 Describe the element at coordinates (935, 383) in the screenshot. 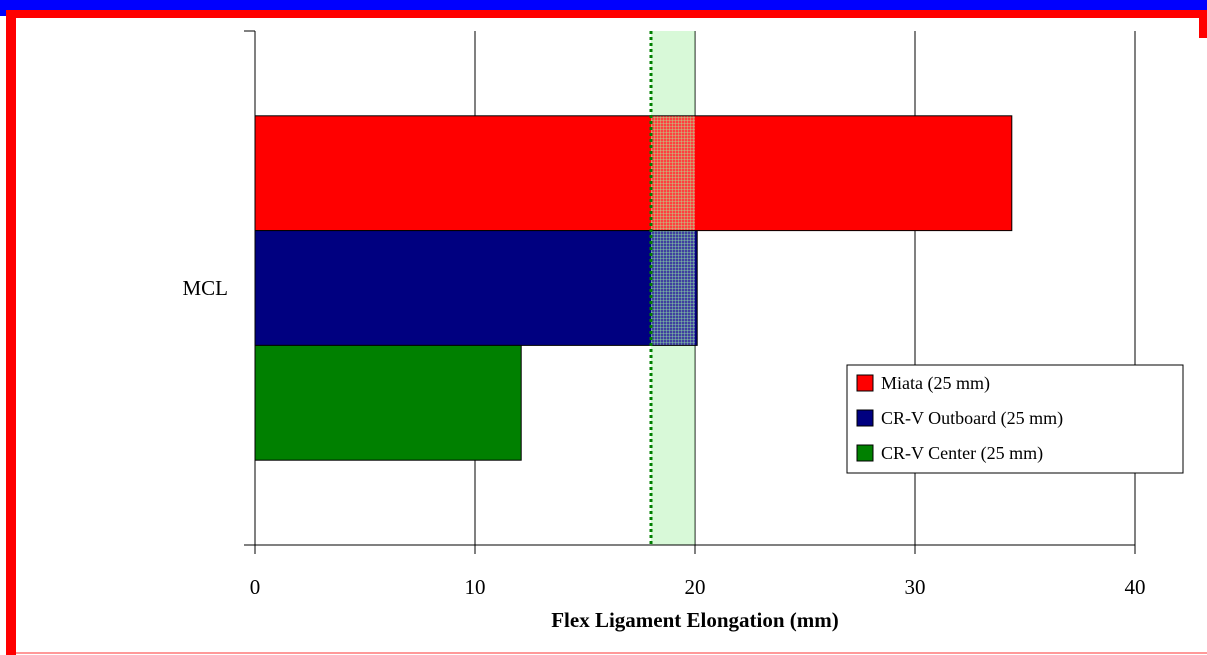

I see `legend-label-series-0: Miata (25 mm)` at that location.